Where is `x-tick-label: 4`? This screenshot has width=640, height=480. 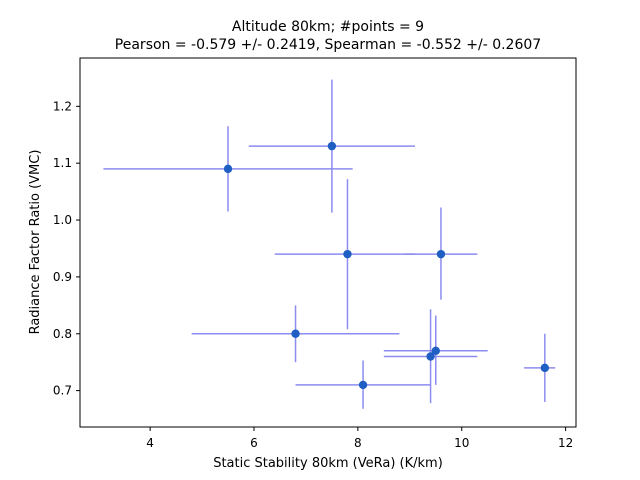
x-tick-label: 4 is located at coordinates (150, 443).